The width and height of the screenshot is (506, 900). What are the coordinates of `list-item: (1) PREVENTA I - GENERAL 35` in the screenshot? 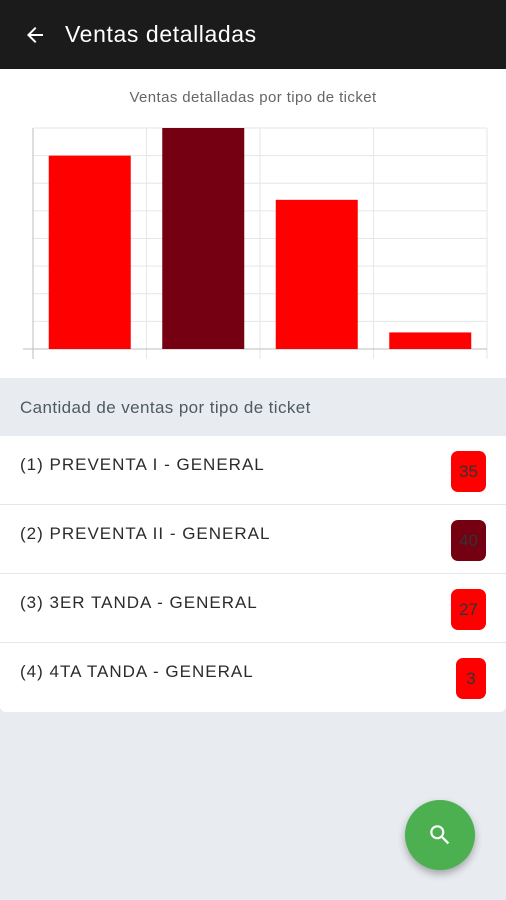 It's located at (253, 470).